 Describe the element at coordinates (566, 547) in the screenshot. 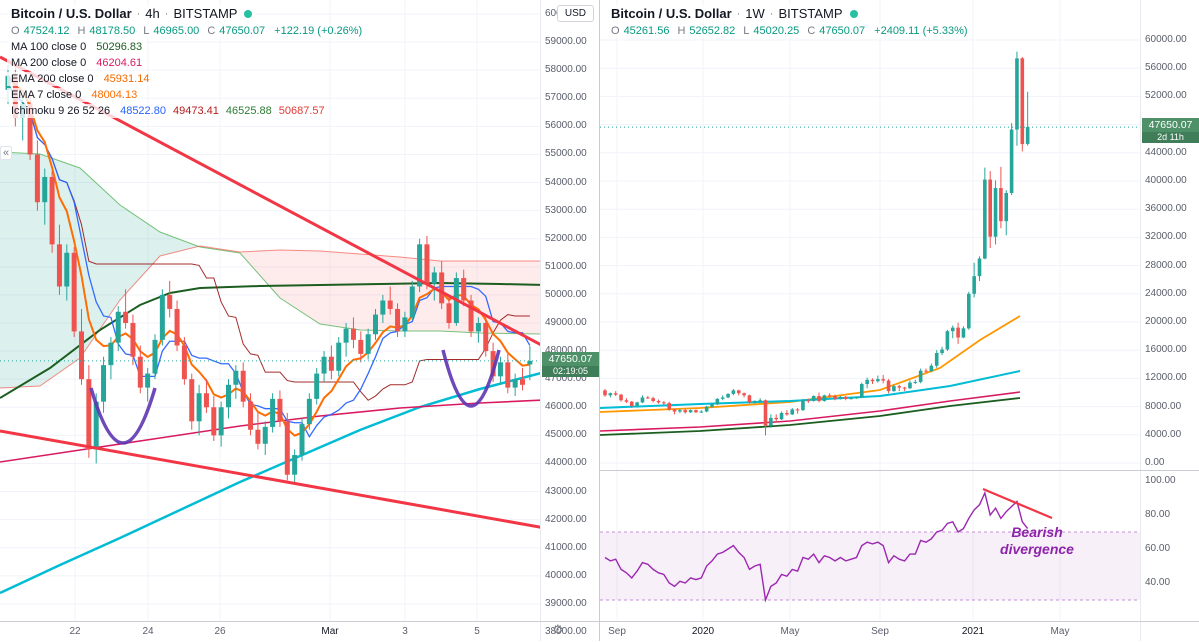

I see `price-axis-label: 41000.00` at that location.